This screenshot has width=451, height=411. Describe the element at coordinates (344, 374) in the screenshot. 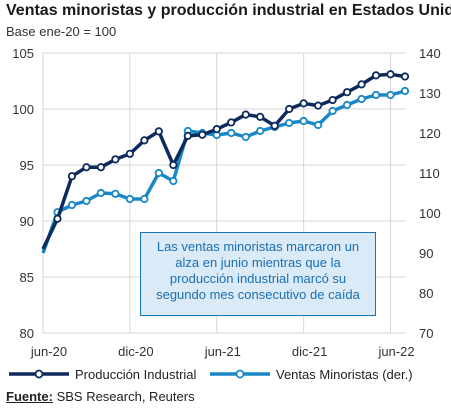

I see `legend-label: Ventas Minoristas (der.)` at that location.